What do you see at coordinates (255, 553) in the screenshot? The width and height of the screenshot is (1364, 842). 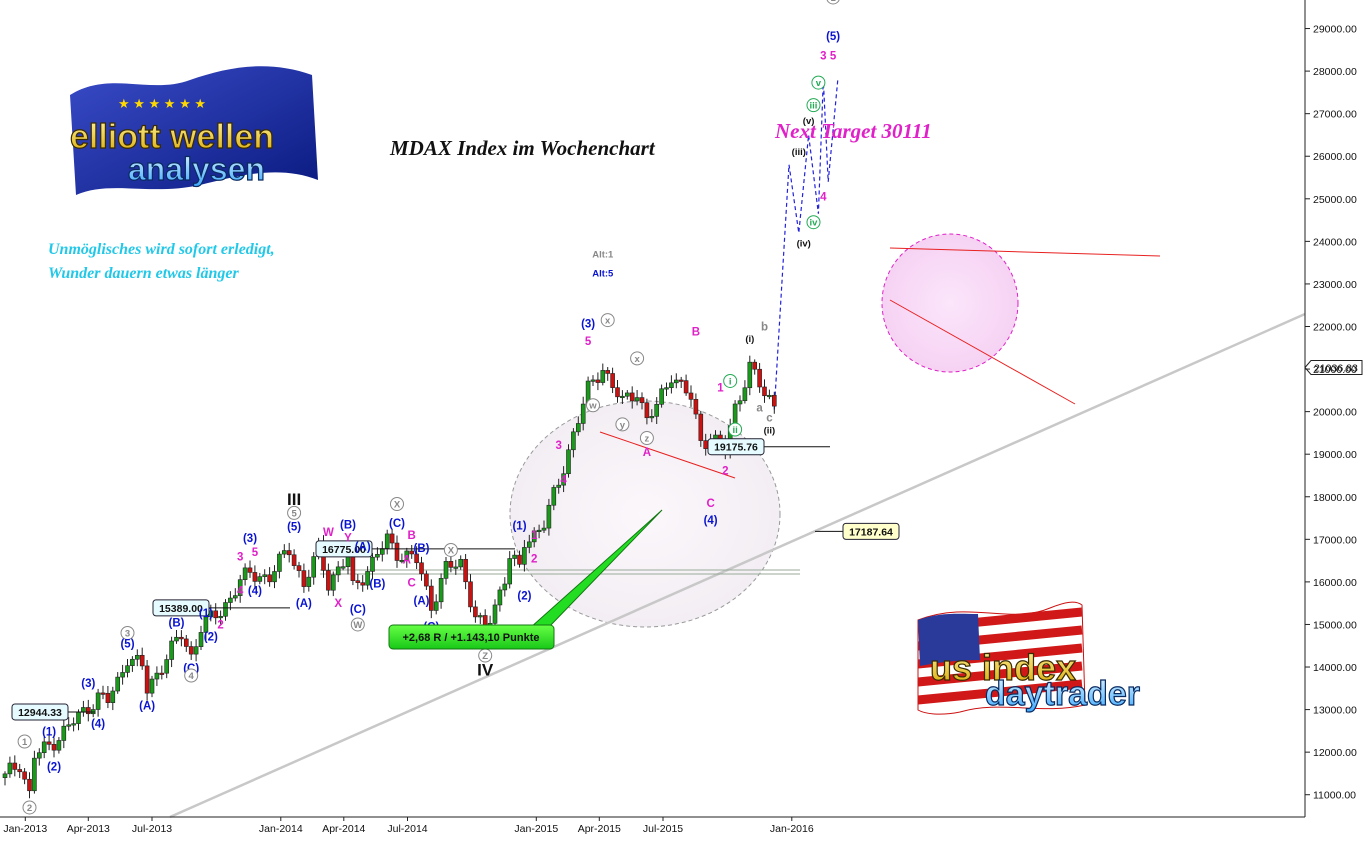 I see `wave-label: 5` at bounding box center [255, 553].